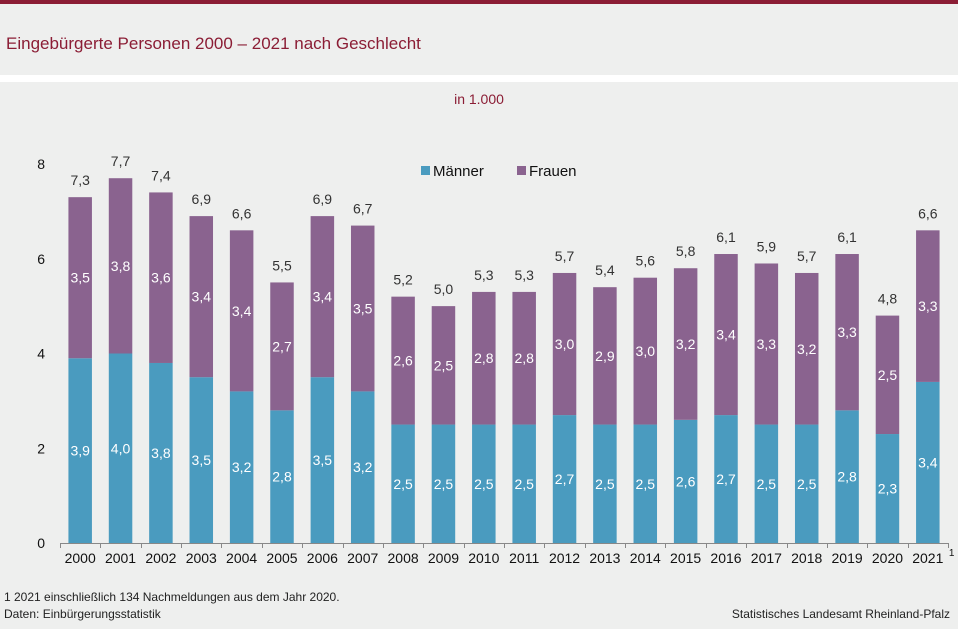 The image size is (958, 629). Describe the element at coordinates (806, 558) in the screenshot. I see `x-tick-label: 2018` at that location.